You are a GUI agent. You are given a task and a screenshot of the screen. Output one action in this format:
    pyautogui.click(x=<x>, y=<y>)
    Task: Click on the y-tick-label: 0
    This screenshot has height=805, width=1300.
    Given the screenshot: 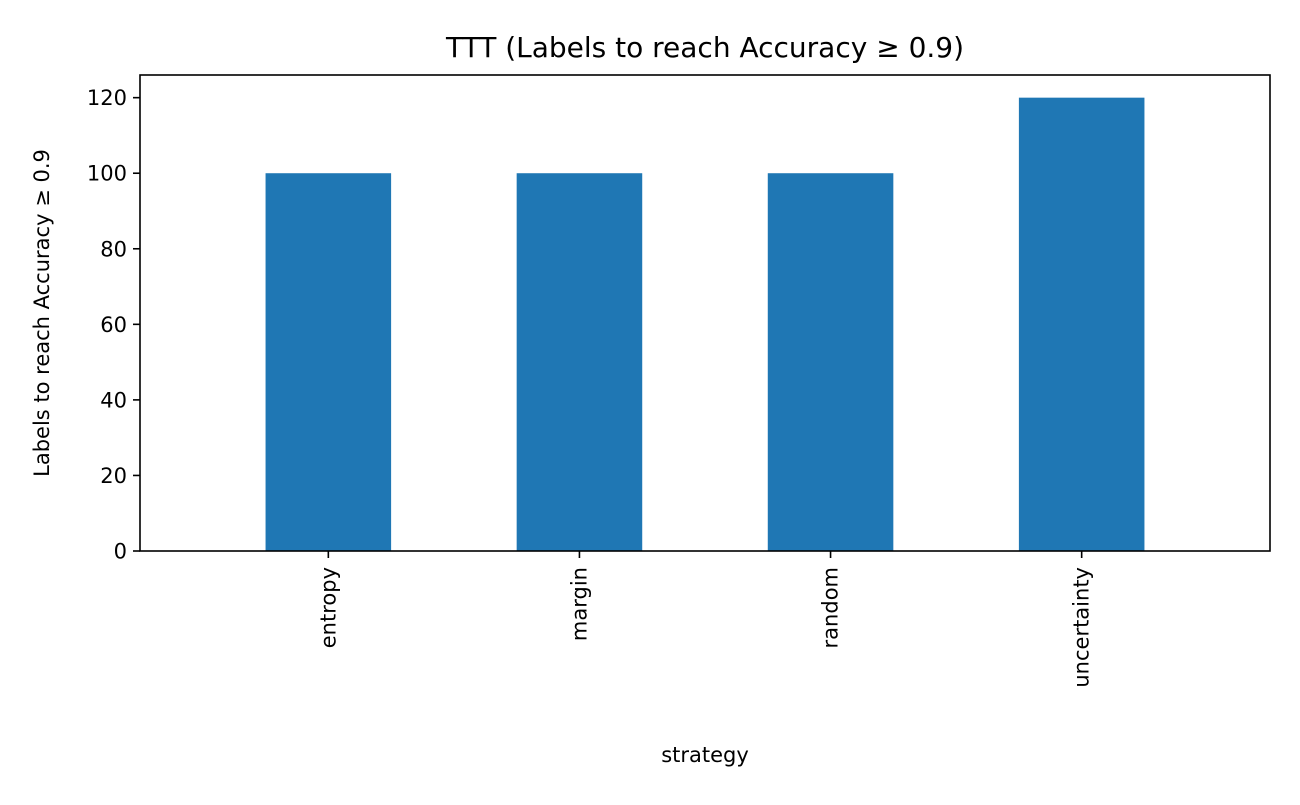 What is the action you would take?
    pyautogui.click(x=120, y=552)
    